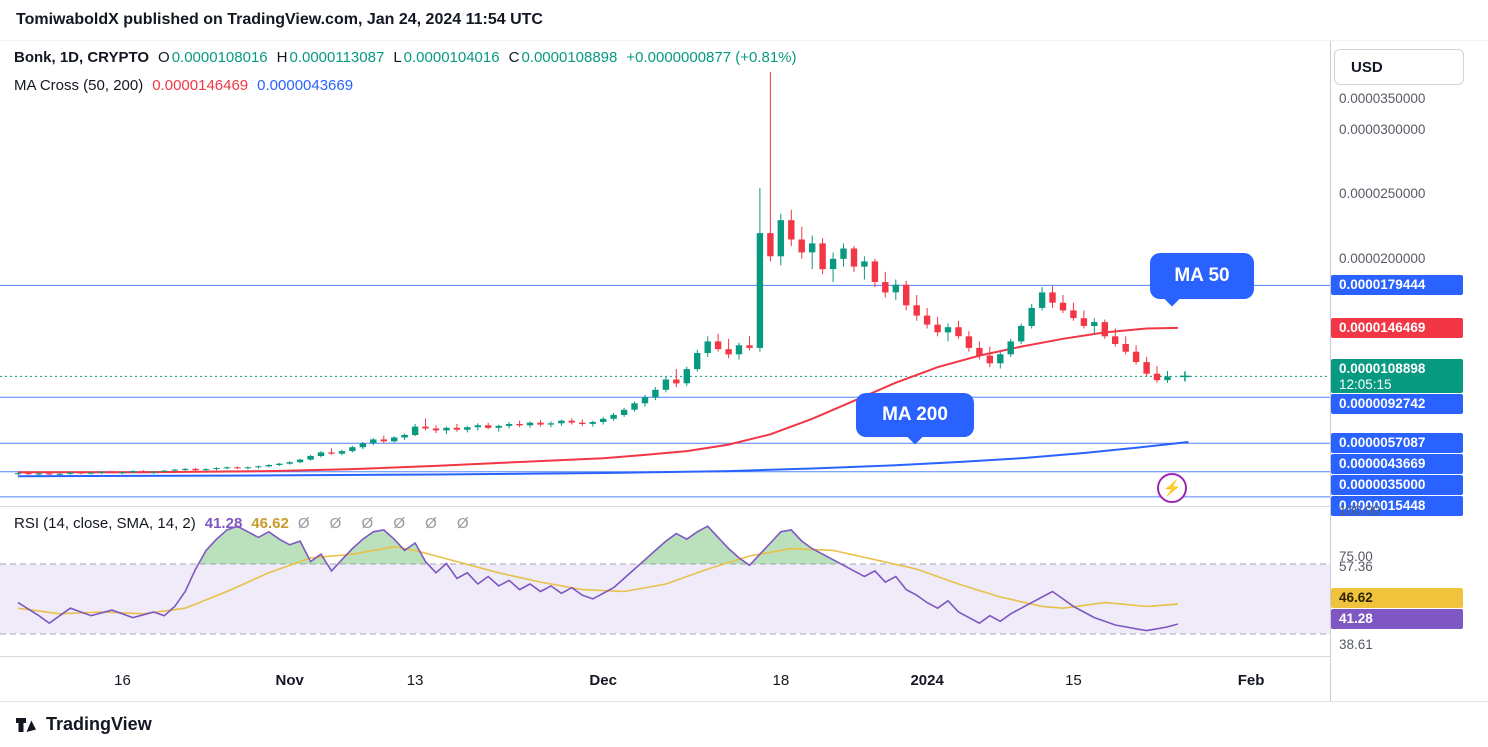 The height and width of the screenshot is (747, 1488). I want to click on ma-cross-title: MA Cross (50, 200), so click(79, 85).